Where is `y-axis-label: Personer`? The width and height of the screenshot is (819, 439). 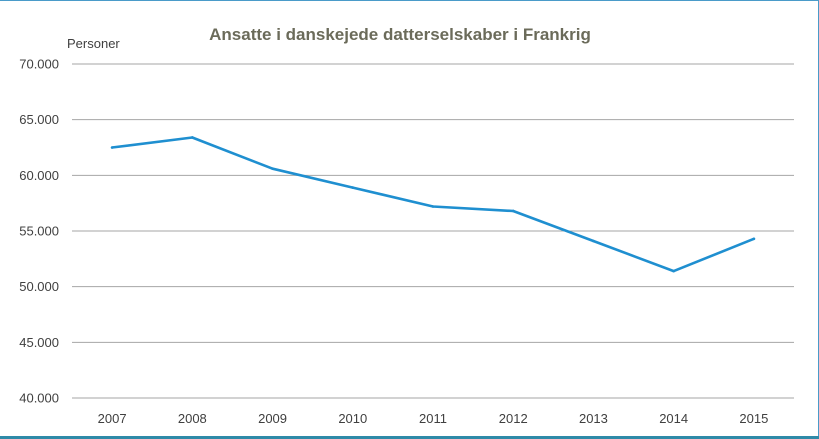
y-axis-label: Personer is located at coordinates (93, 43).